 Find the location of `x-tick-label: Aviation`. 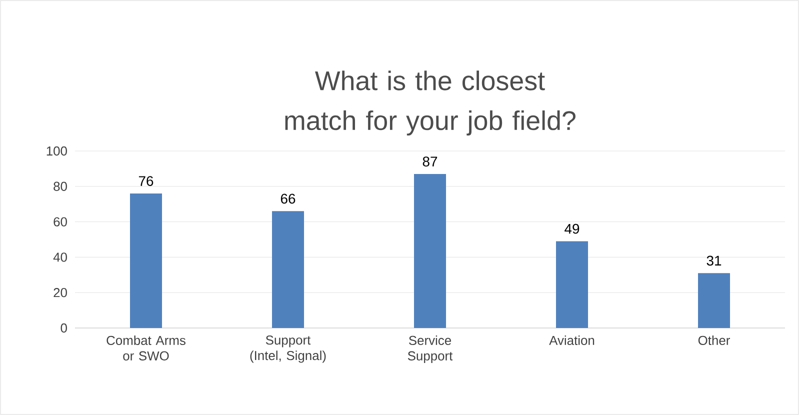

x-tick-label: Aviation is located at coordinates (571, 341).